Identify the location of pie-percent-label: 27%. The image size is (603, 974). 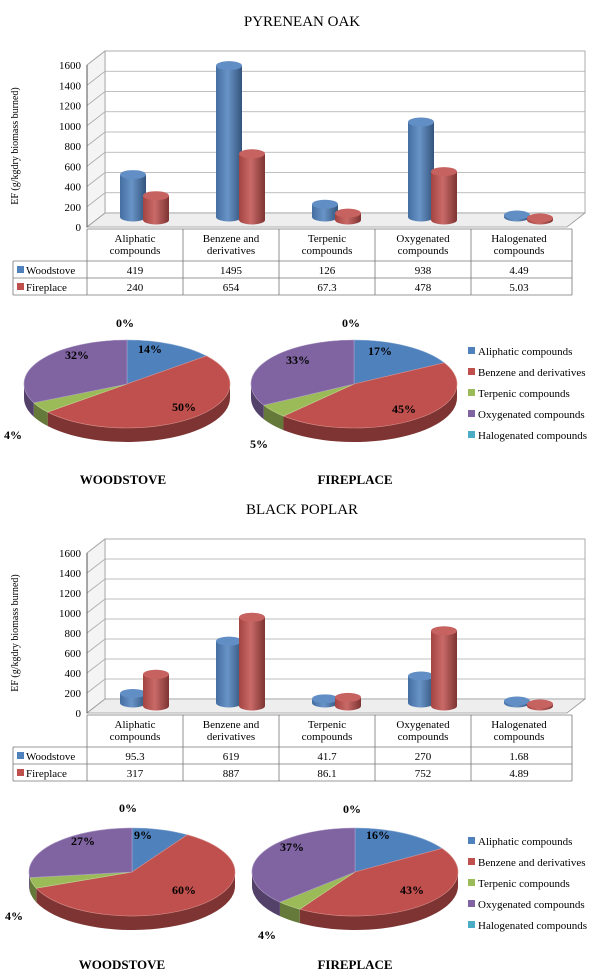
(83, 841).